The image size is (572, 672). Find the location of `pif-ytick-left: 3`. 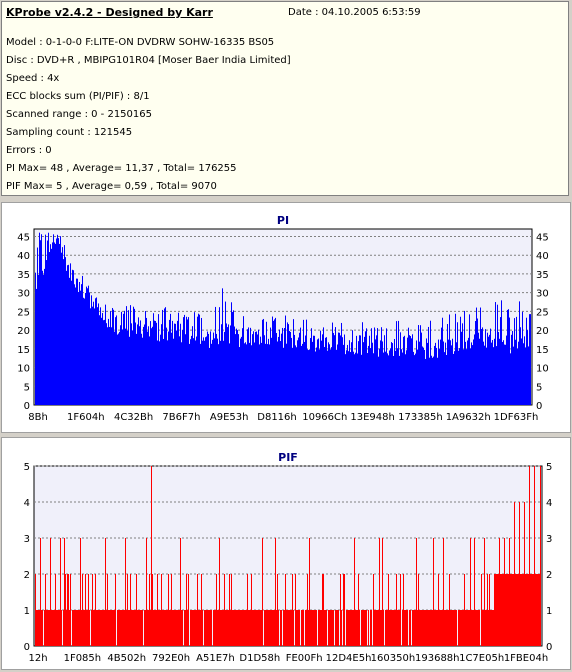

pif-ytick-left: 3 is located at coordinates (27, 539).